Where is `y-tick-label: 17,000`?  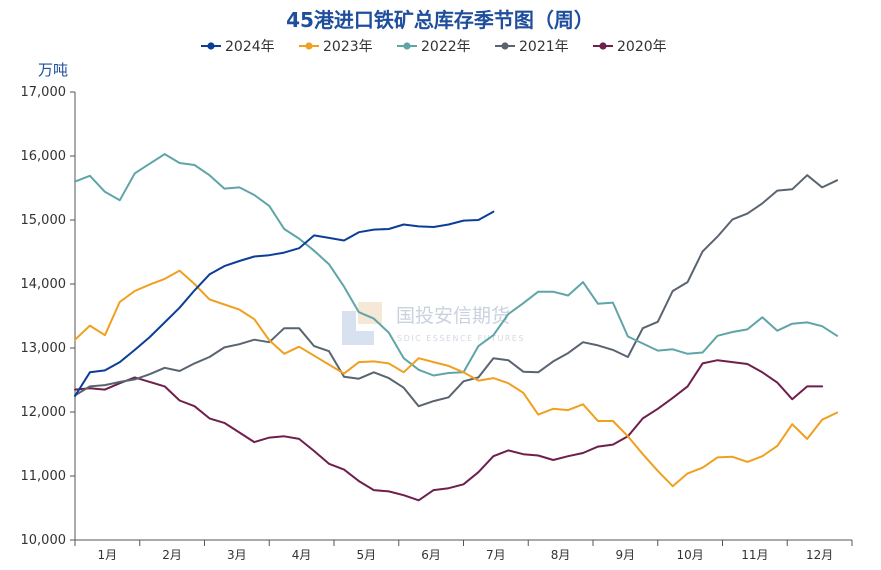 y-tick-label: 17,000 is located at coordinates (44, 92).